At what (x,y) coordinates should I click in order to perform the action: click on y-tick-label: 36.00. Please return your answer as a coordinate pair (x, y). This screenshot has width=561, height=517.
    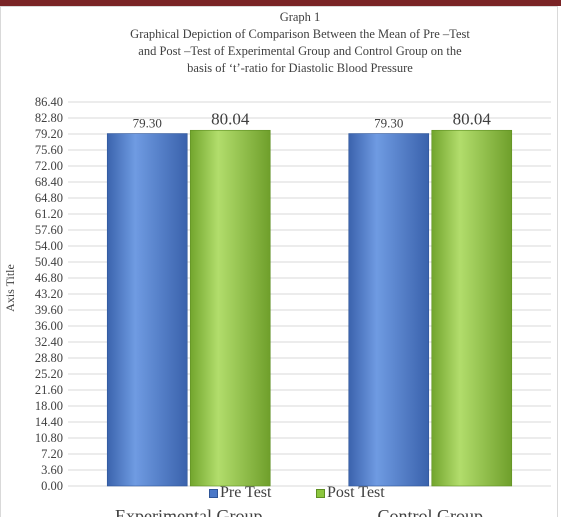
    Looking at the image, I should click on (49, 326).